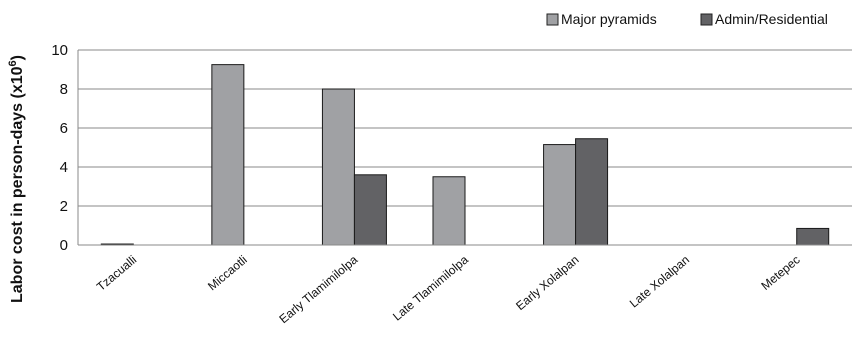 This screenshot has height=348, width=858. Describe the element at coordinates (64, 206) in the screenshot. I see `y-tick-label: 2` at that location.